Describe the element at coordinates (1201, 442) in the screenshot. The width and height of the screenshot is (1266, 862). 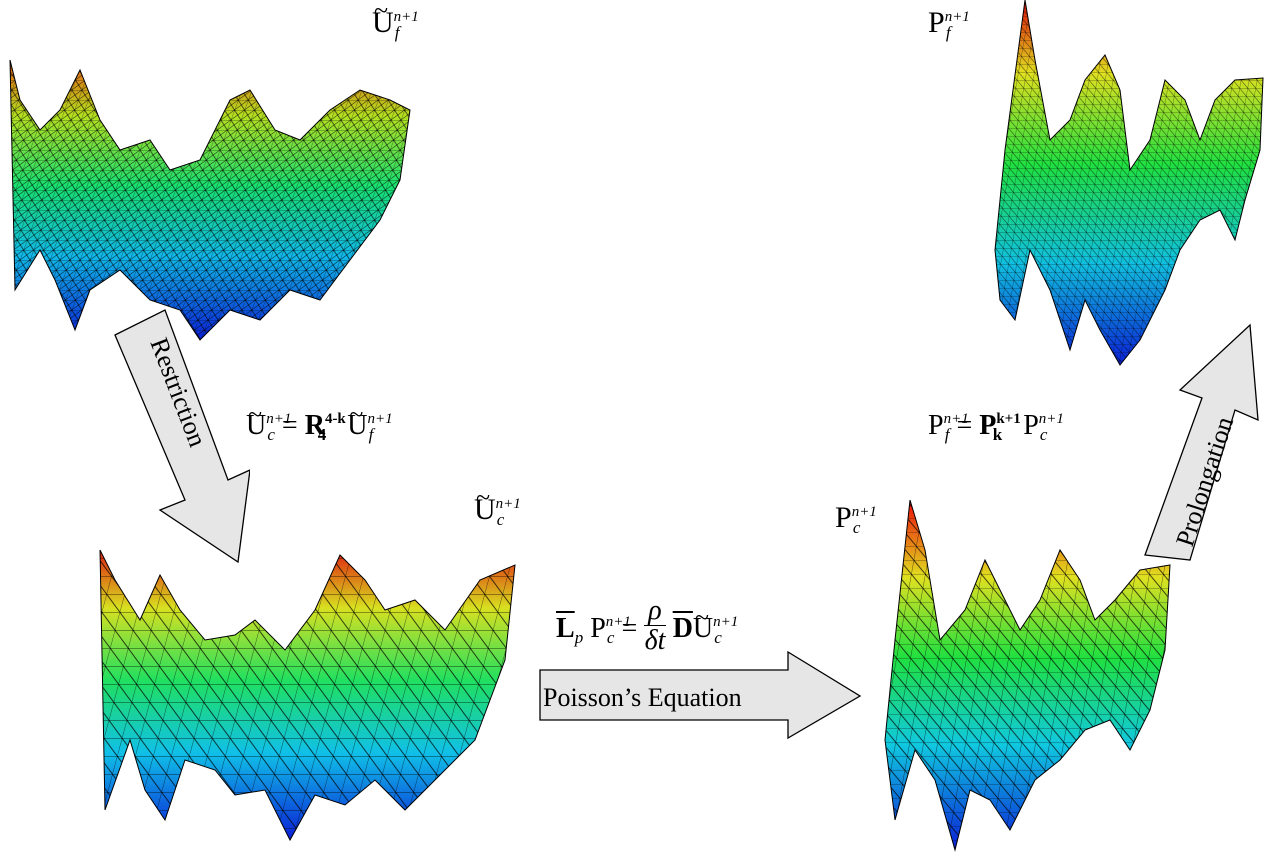
I see `prolongation-arrow: Prolongation` at that location.